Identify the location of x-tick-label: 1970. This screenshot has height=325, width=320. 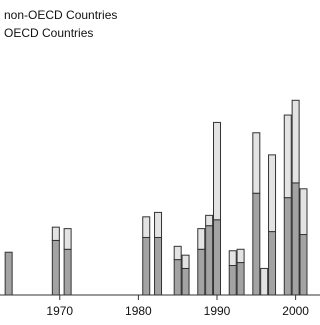
(59, 311).